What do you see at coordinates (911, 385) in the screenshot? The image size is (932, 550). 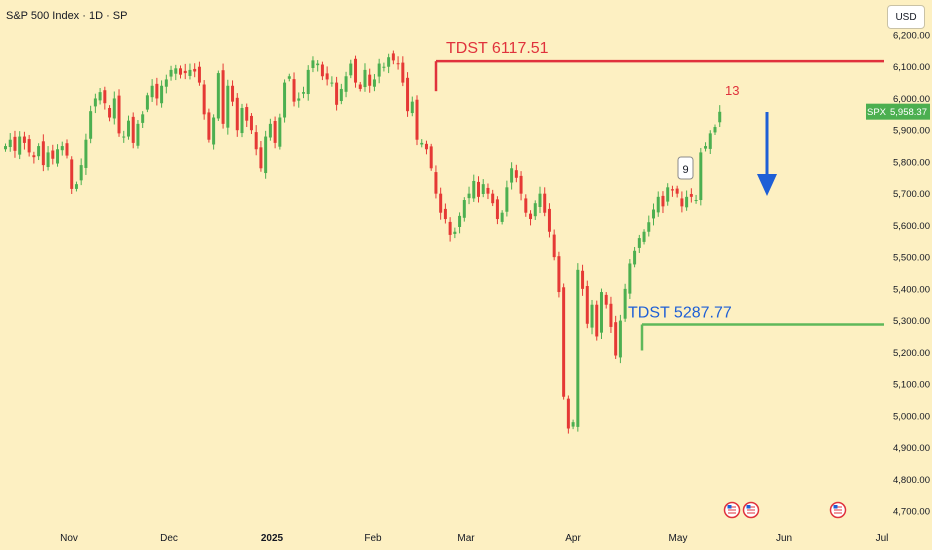 I see `price-tick: 5,100.00` at bounding box center [911, 385].